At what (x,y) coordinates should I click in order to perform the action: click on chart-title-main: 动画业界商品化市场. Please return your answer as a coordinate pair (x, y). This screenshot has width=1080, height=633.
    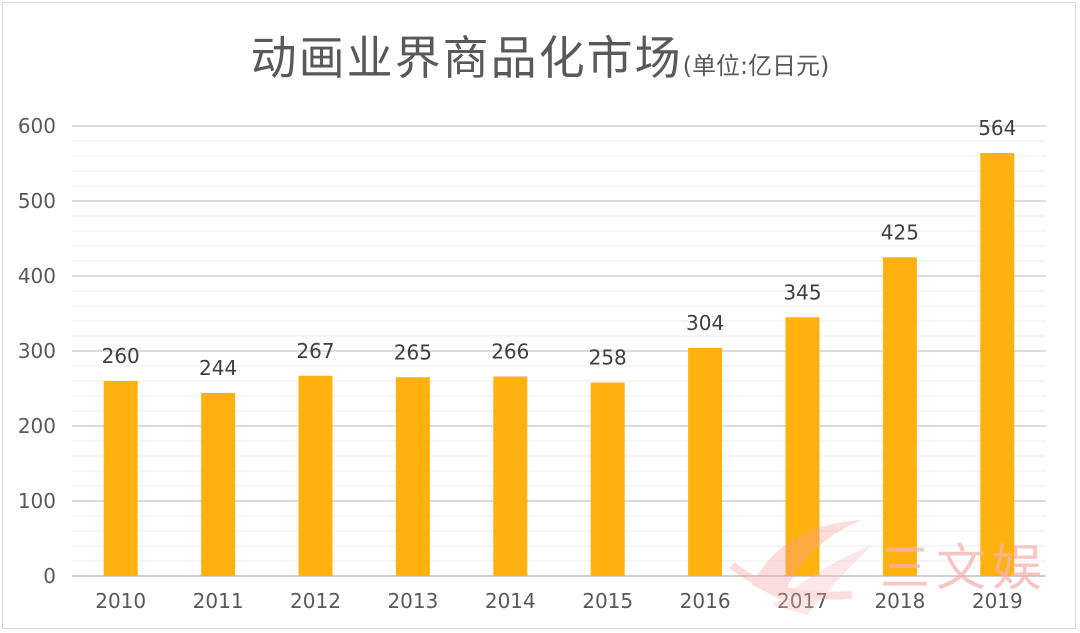
    Looking at the image, I should click on (466, 58).